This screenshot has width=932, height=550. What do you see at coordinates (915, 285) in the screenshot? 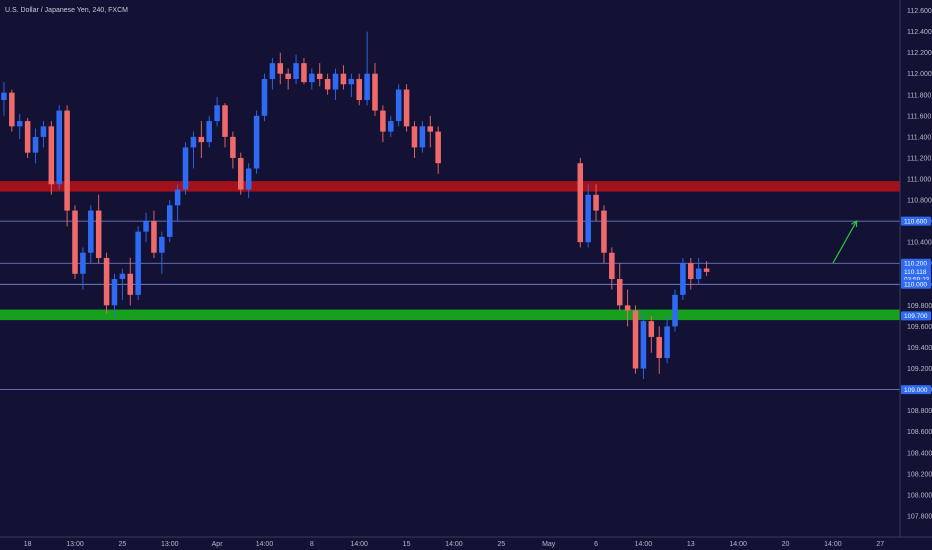
I see `price-badge-label: 110.000` at bounding box center [915, 285].